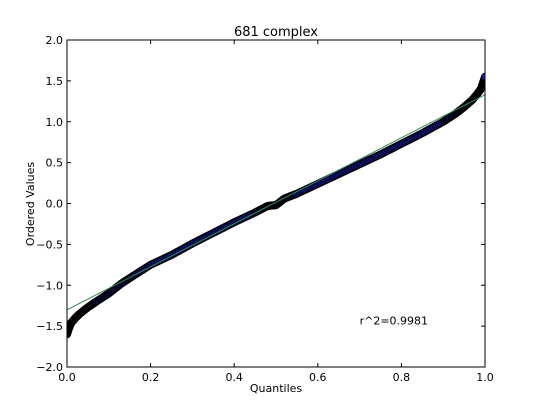  What do you see at coordinates (49, 244) in the screenshot?
I see `y-tick-label: −0.5` at bounding box center [49, 244].